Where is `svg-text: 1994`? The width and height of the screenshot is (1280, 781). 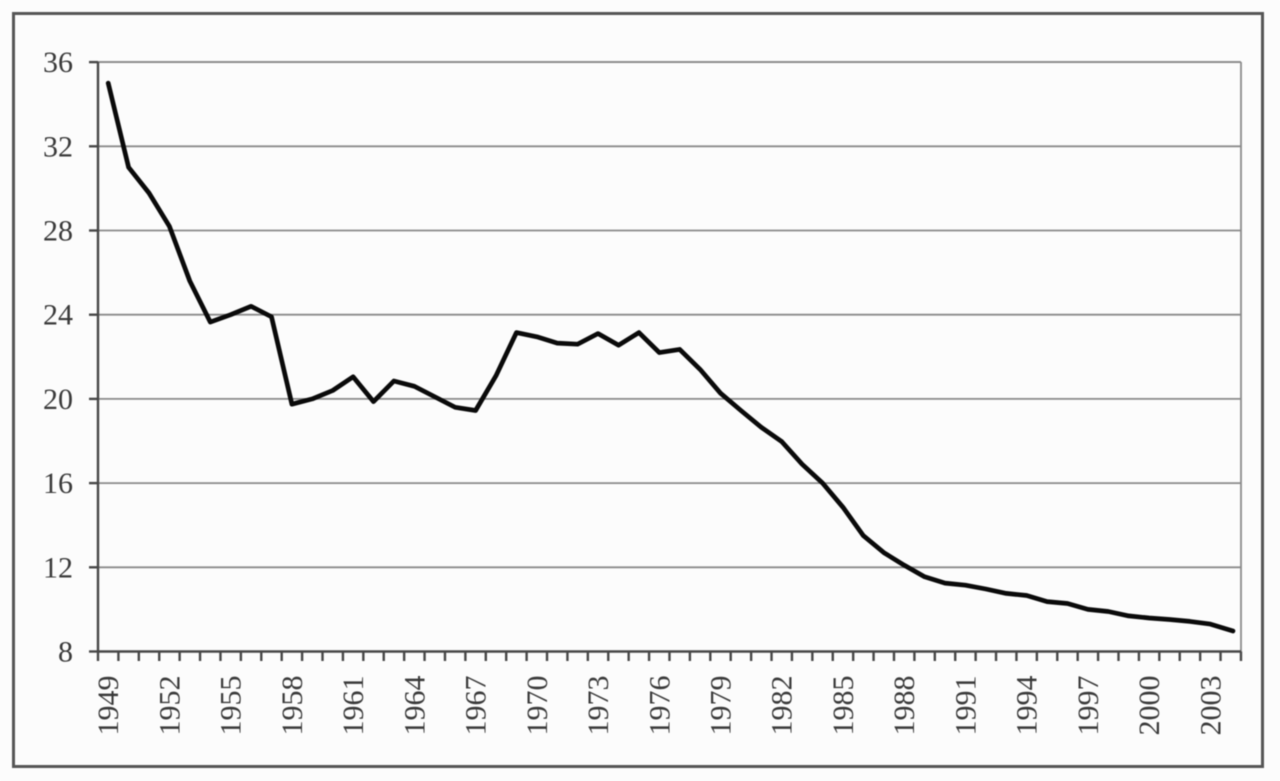 svg-text: 1994 is located at coordinates (1027, 706).